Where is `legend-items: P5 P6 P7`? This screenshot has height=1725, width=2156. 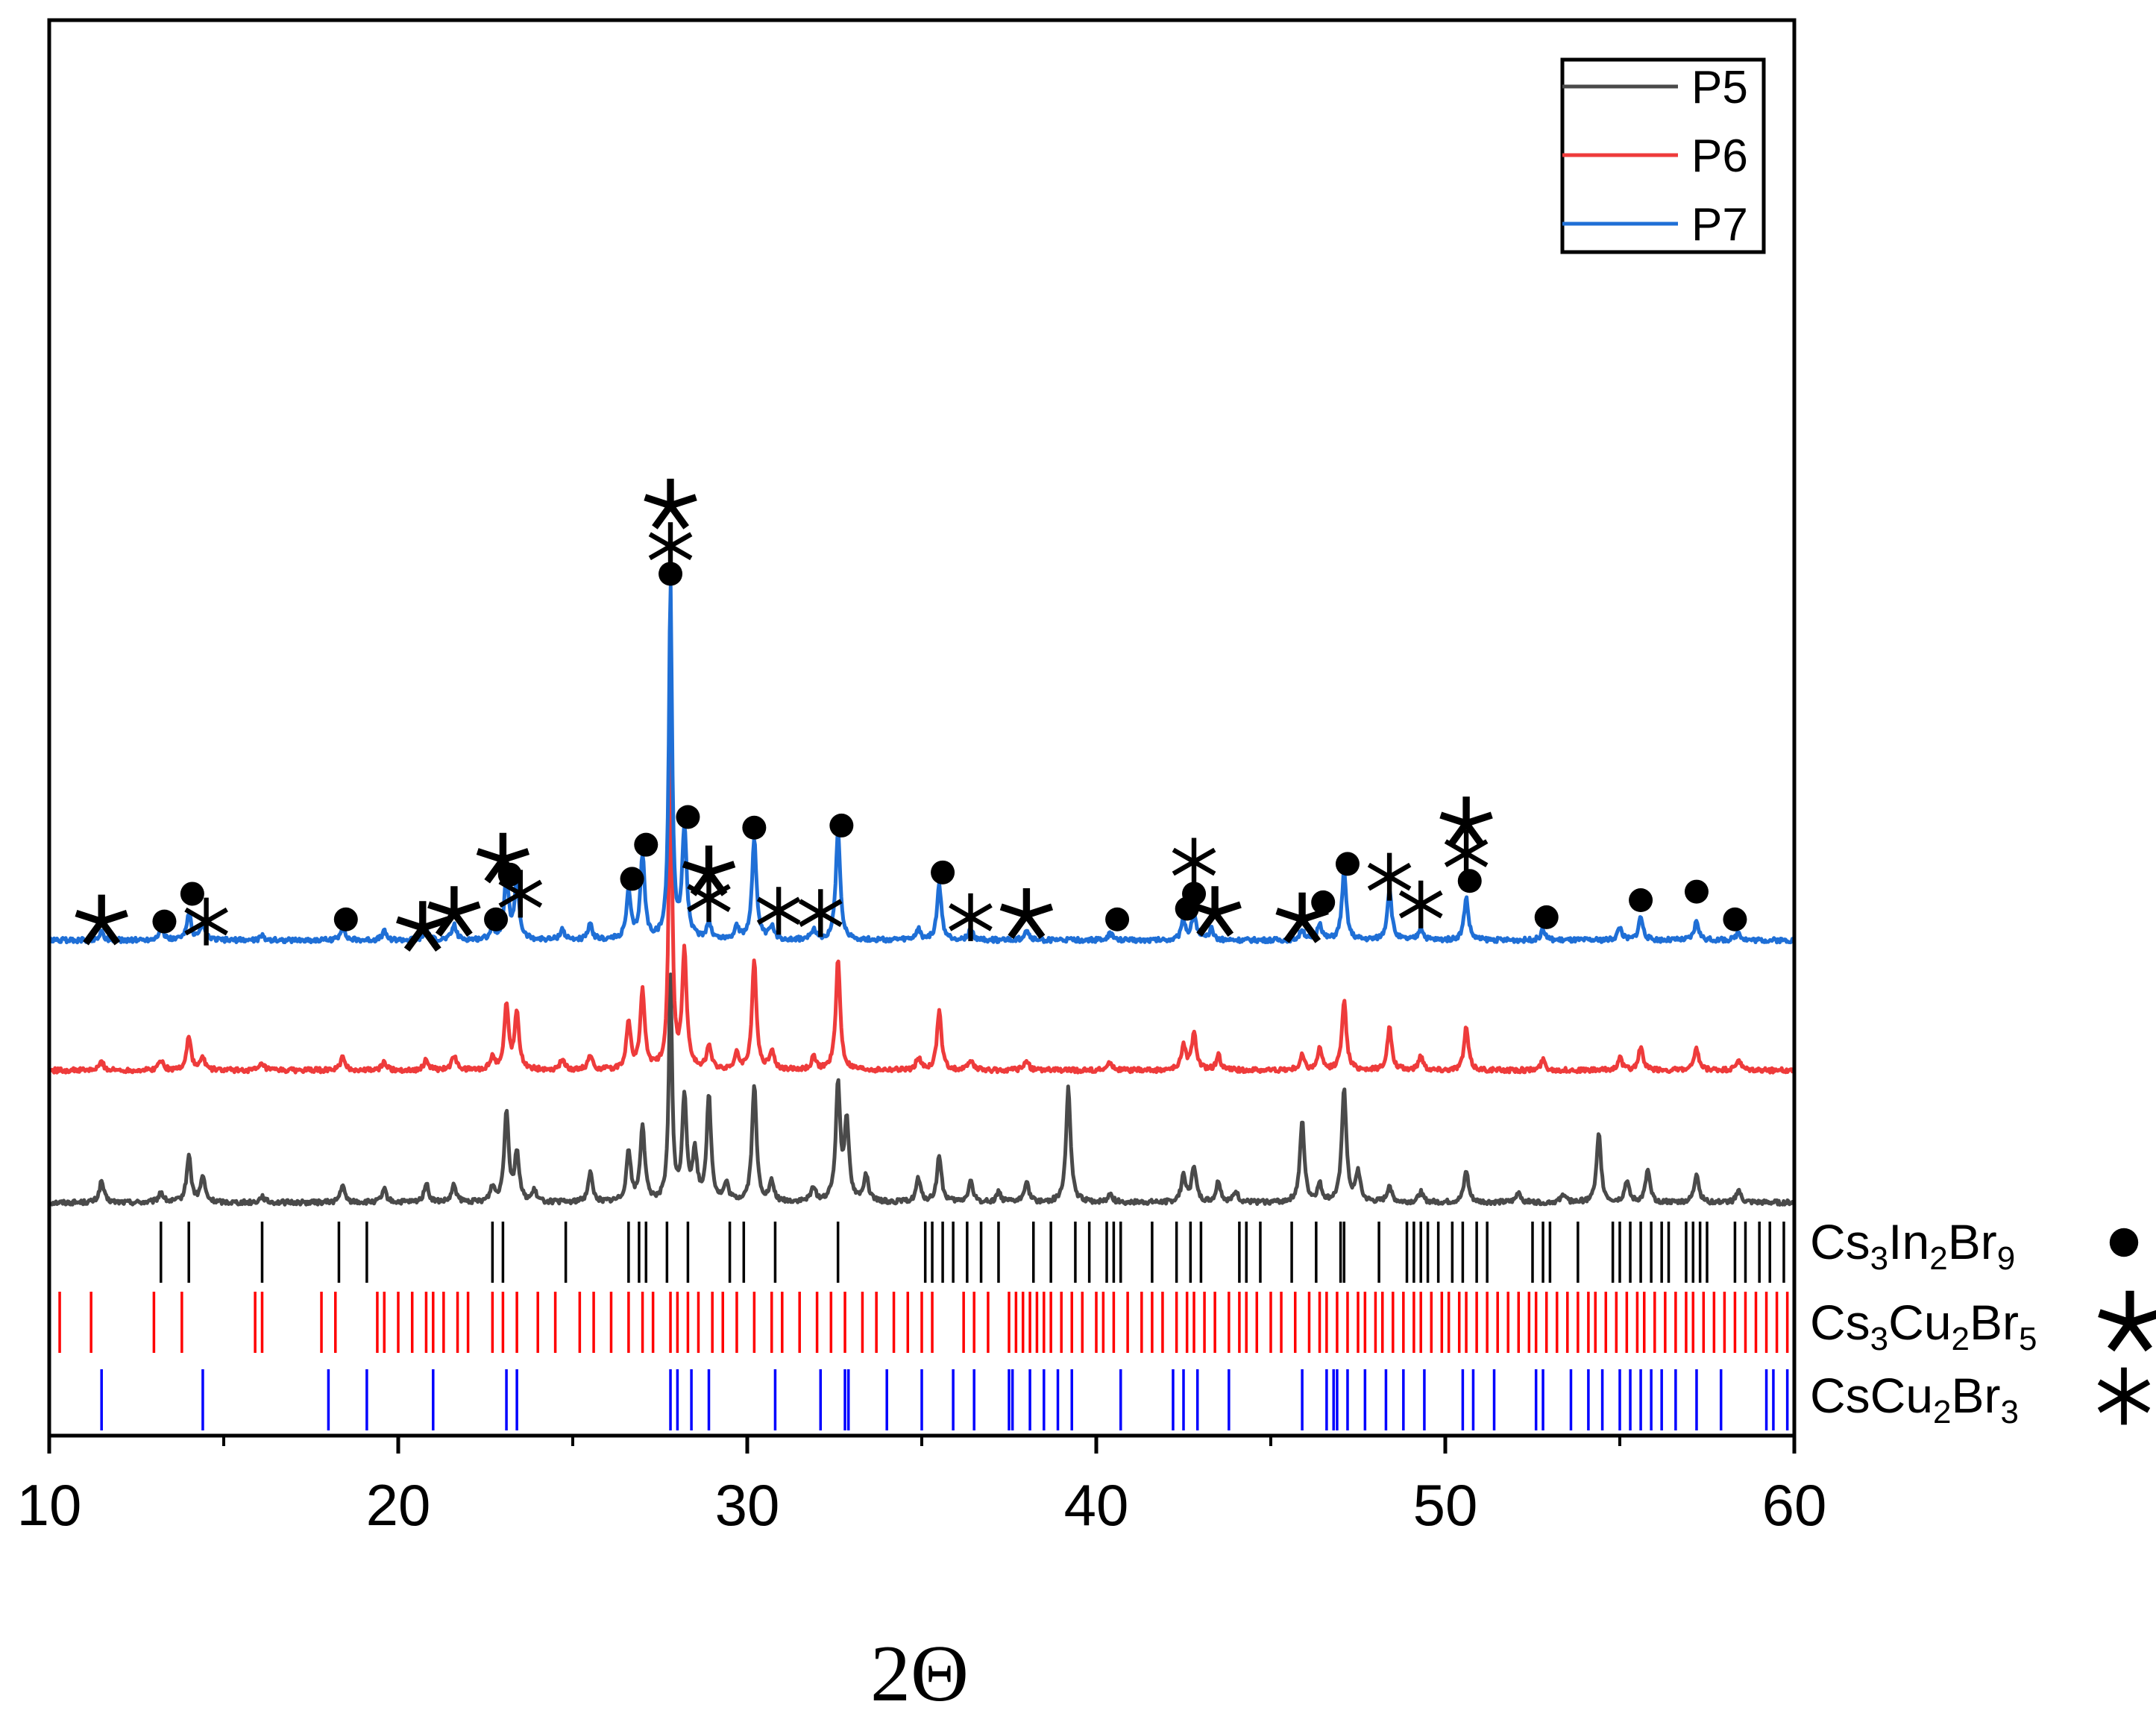
legend-items: P5 P6 P7 is located at coordinates (1655, 156).